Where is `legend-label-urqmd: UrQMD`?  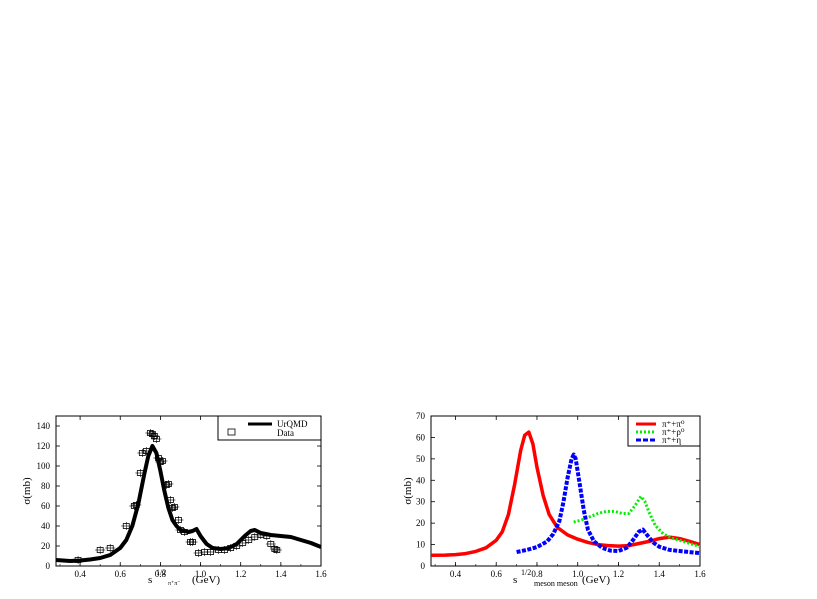 legend-label-urqmd: UrQMD is located at coordinates (292, 424).